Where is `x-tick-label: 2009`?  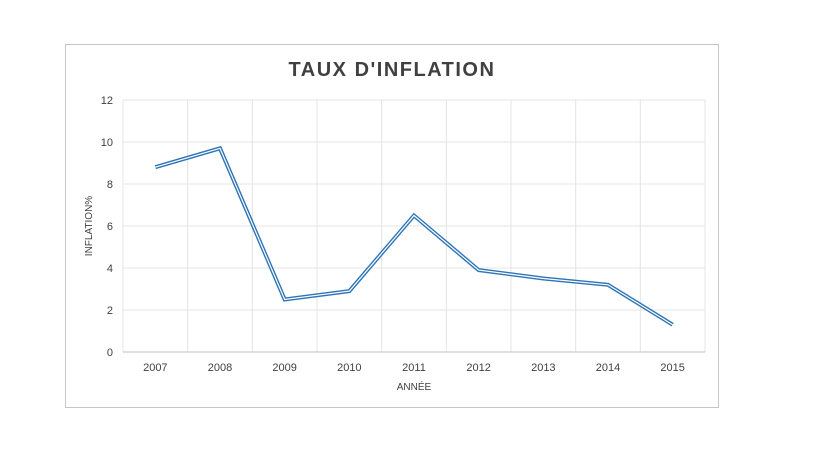
x-tick-label: 2009 is located at coordinates (284, 368).